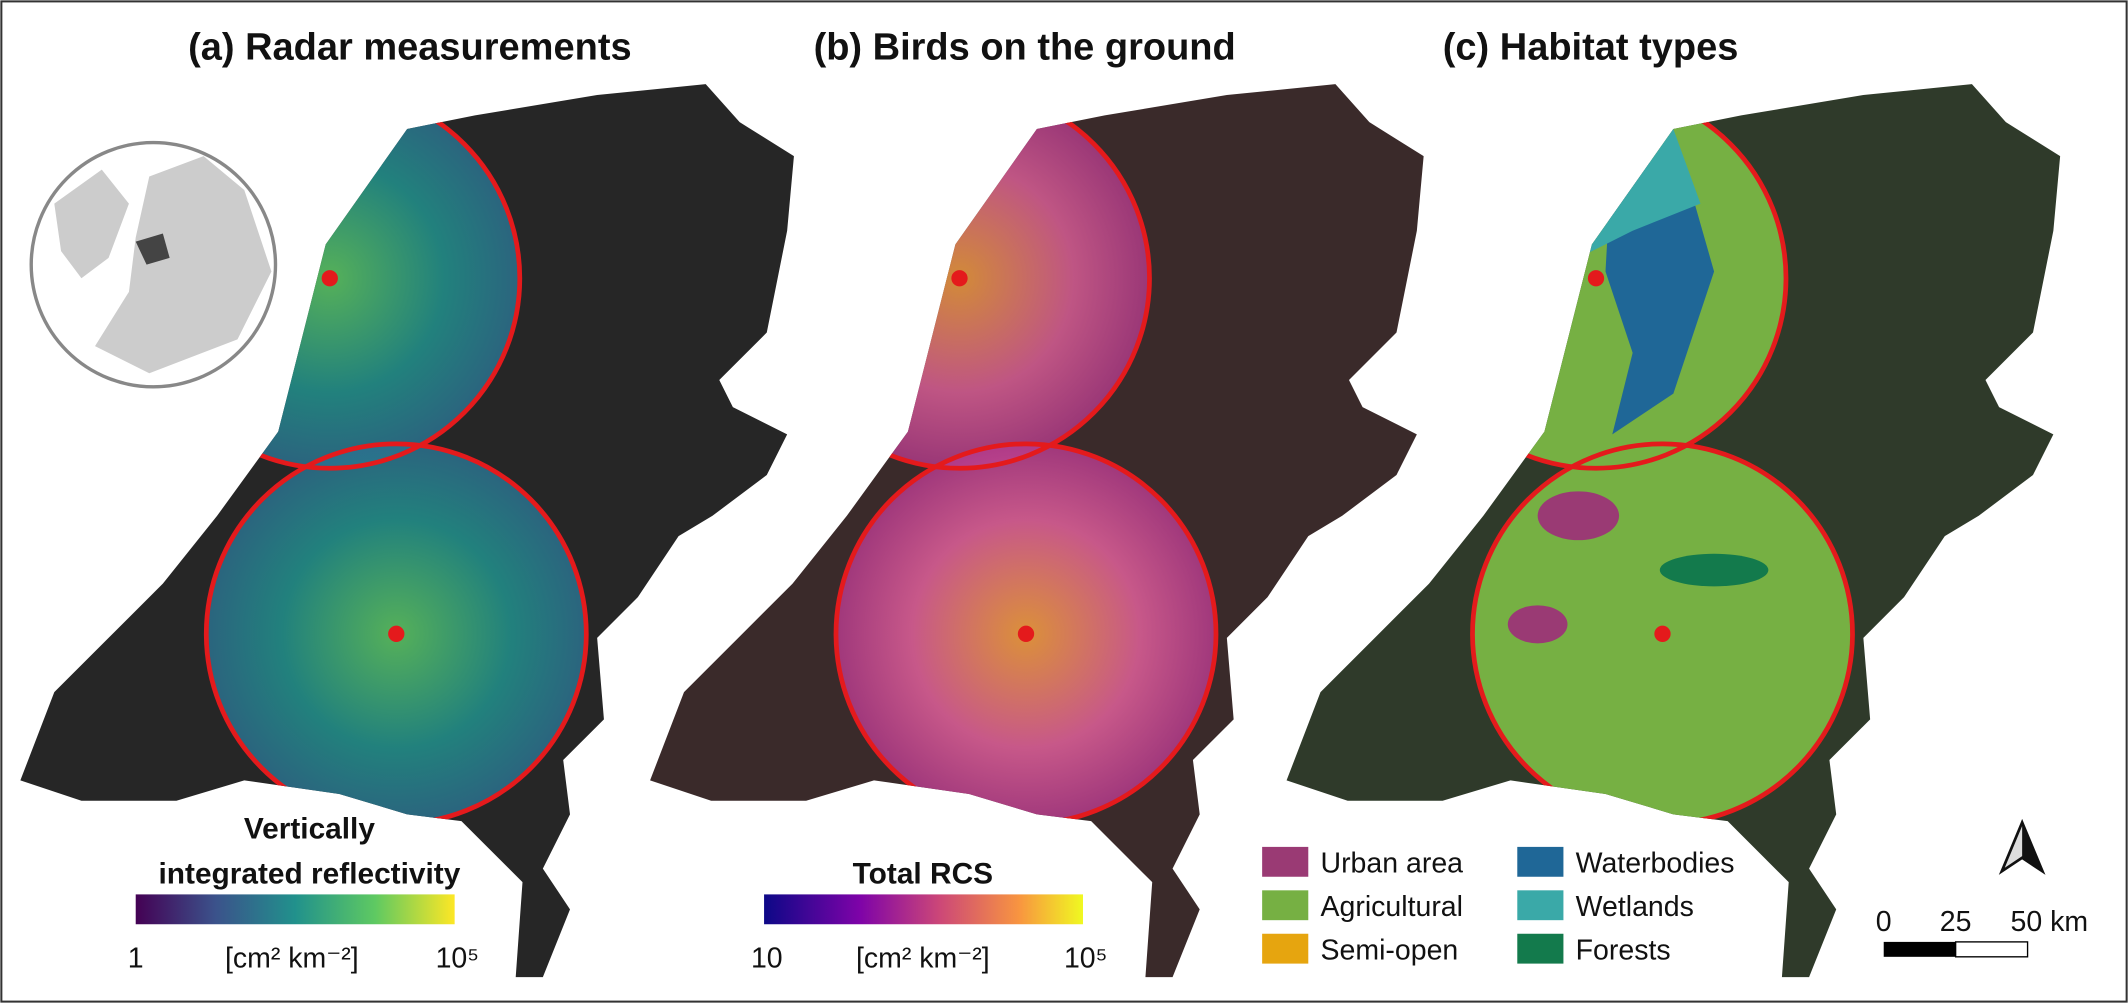 The image size is (2128, 1003). I want to click on legend-label: Urban area, so click(1392, 864).